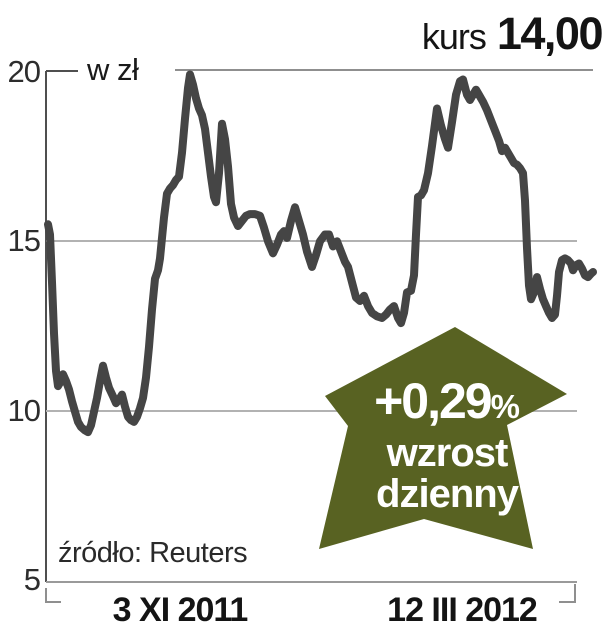 The width and height of the screenshot is (610, 640). Describe the element at coordinates (447, 453) in the screenshot. I see `daily-change-word-1: wzrost` at that location.